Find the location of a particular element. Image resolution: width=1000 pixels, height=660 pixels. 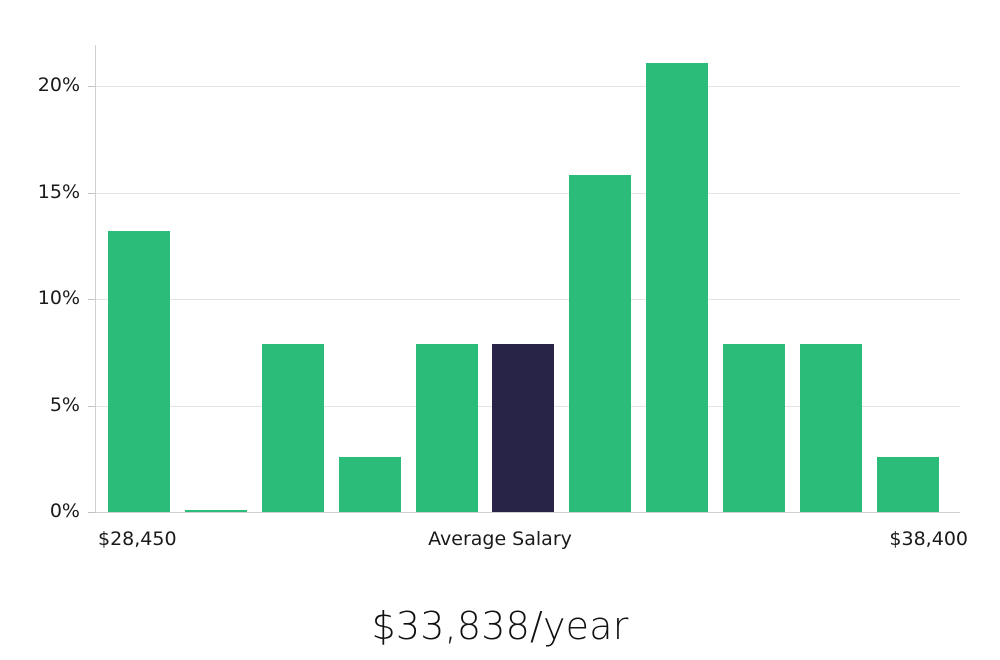

average-salary-caption: $33,838/year is located at coordinates (500, 626).